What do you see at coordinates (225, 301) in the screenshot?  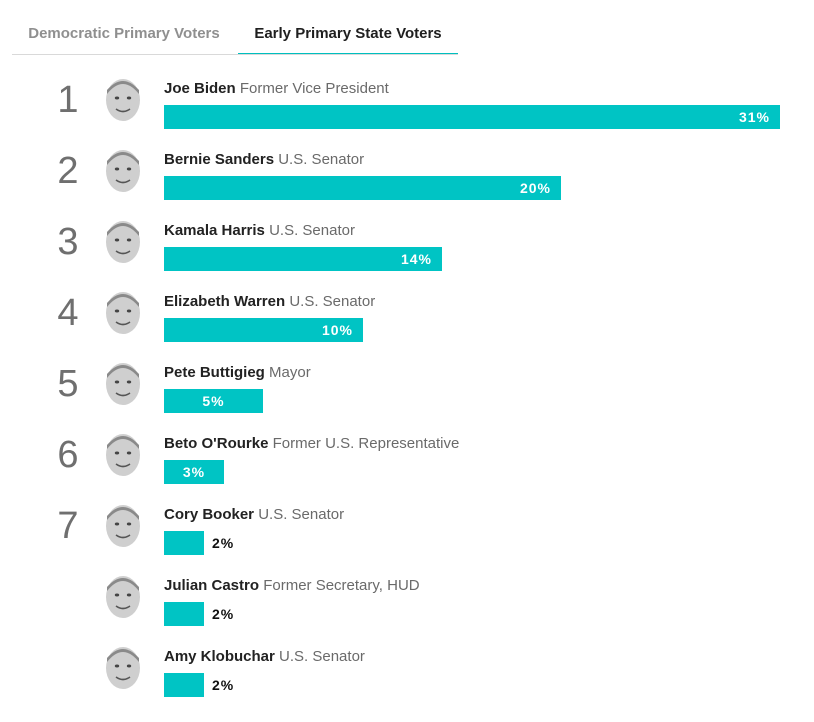 I see `candidate-name: Elizabeth Warren` at bounding box center [225, 301].